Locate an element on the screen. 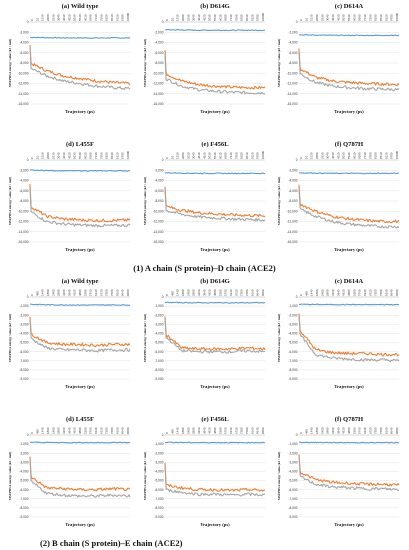 Image resolution: width=409 pixels, height=550 pixels. chart-title: (c) D614A is located at coordinates (349, 281).